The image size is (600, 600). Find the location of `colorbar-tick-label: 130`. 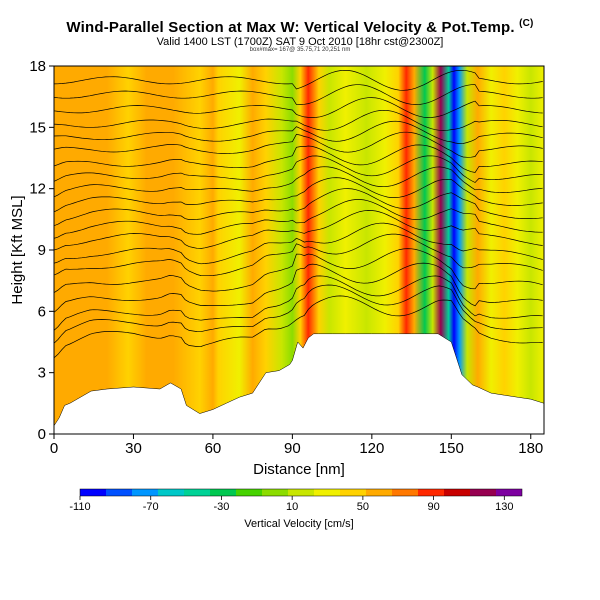

colorbar-tick-label: 130 is located at coordinates (504, 507).